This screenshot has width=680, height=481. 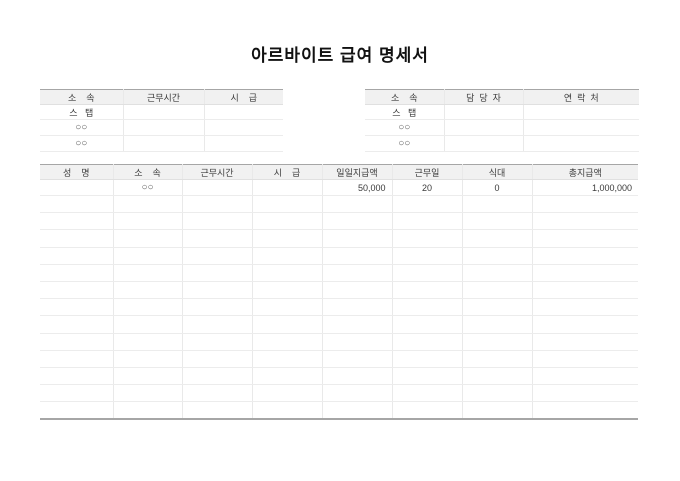 I want to click on cell-affiliation: ○○, so click(x=147, y=187).